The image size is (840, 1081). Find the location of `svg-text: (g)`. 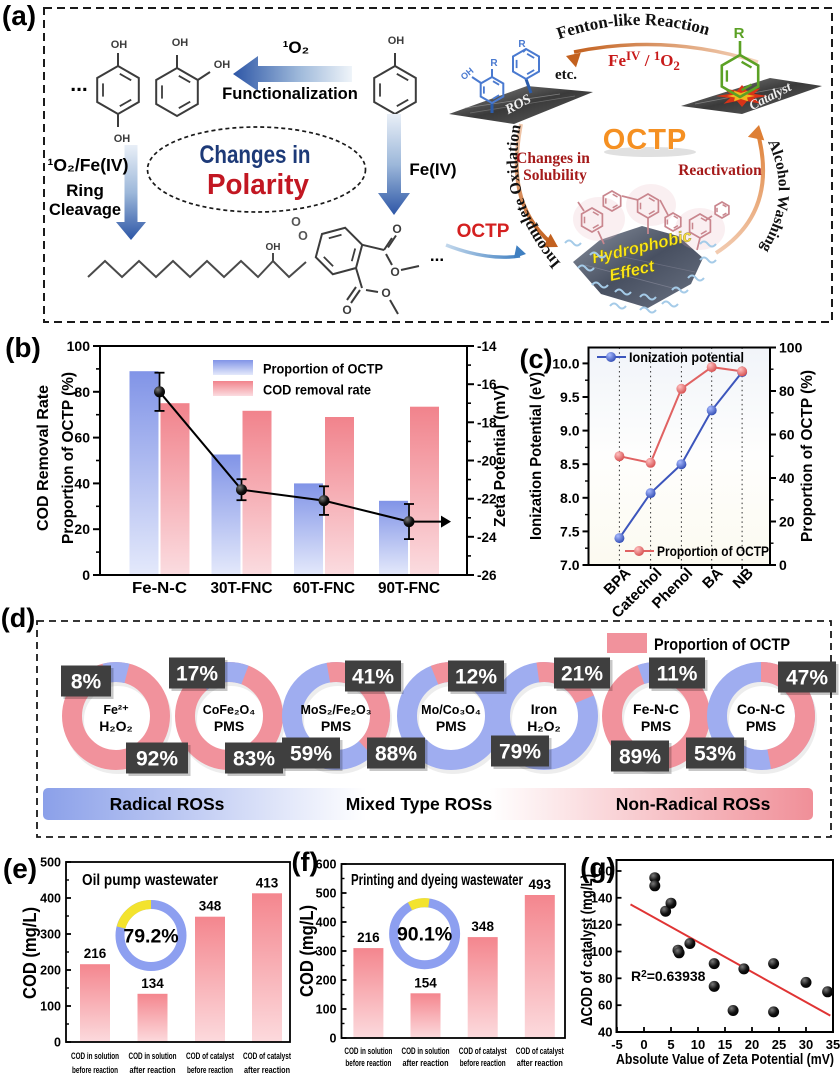

svg-text: (g) is located at coordinates (598, 867).